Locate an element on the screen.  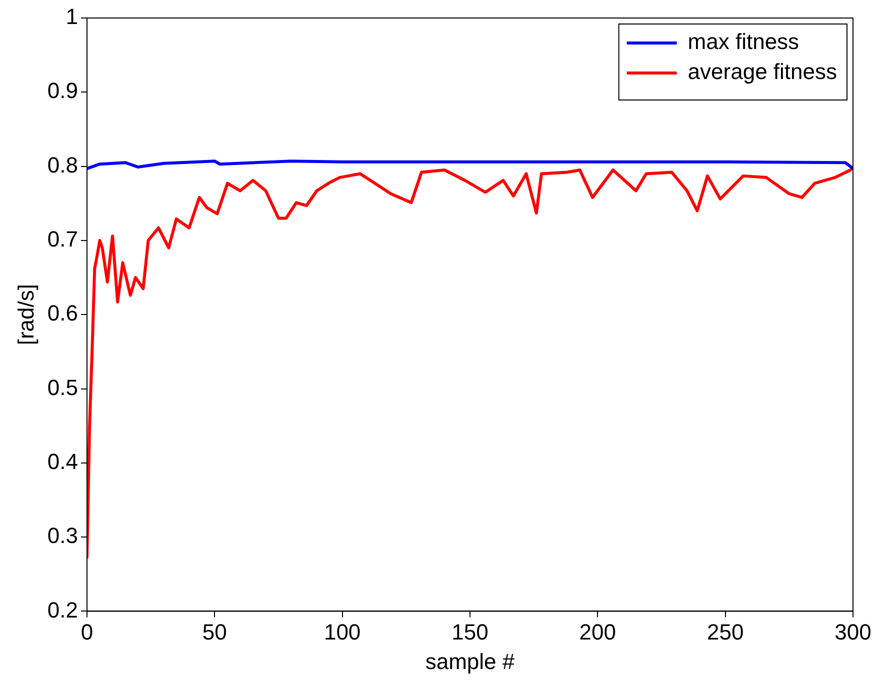
y-tick-label: 0.2 is located at coordinates (62, 609).